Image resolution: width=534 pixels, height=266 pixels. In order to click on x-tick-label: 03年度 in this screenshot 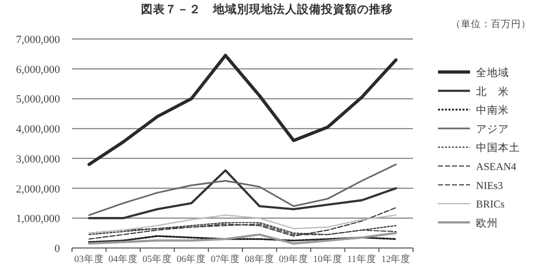, I will do `click(89, 259)`.